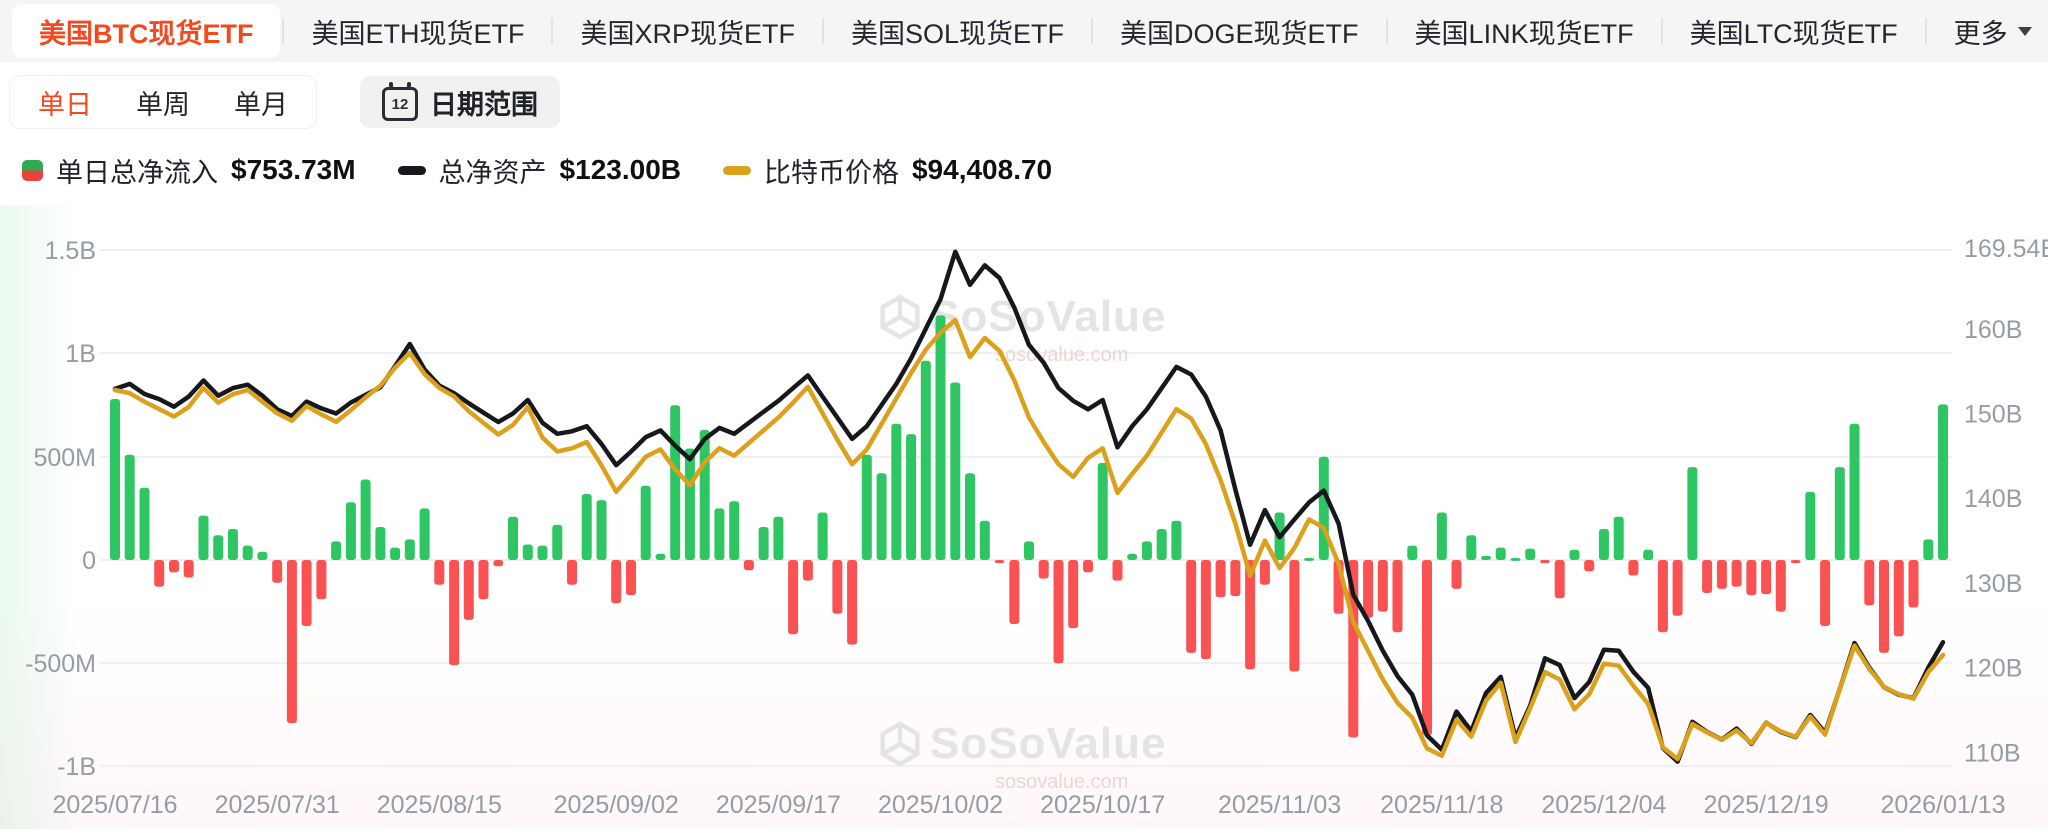 This screenshot has width=2048, height=834. I want to click on legend-item-netflow: 单日总净流入 $753.73M, so click(189, 170).